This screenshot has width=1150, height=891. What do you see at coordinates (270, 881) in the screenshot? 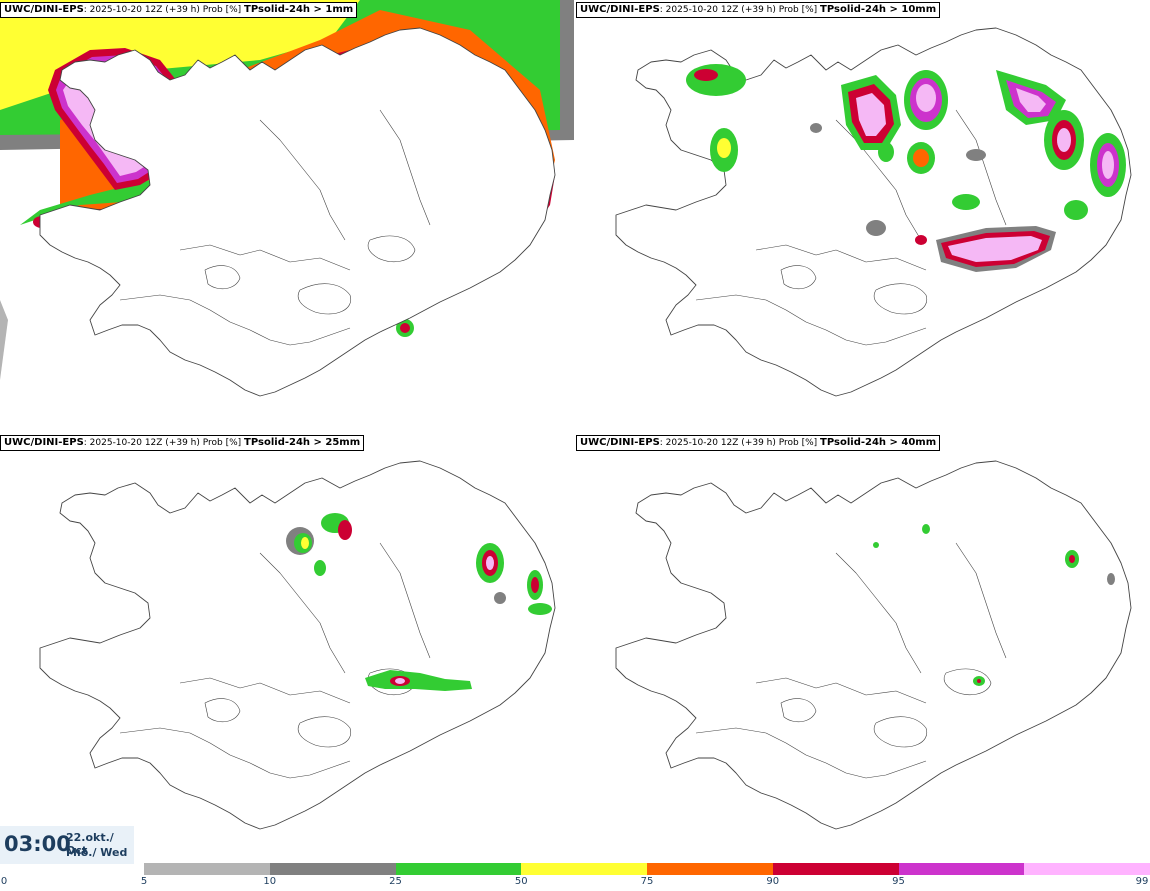
I see `colorbar-tick-label: 10` at bounding box center [270, 881].